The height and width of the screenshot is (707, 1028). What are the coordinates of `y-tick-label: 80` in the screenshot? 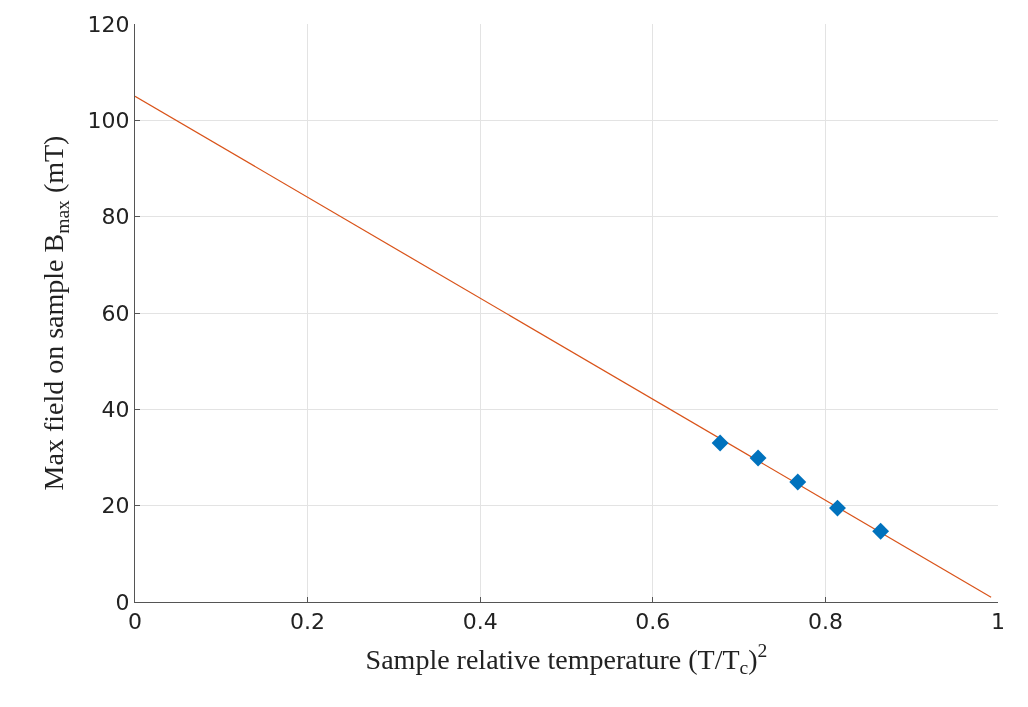 It's located at (115, 217).